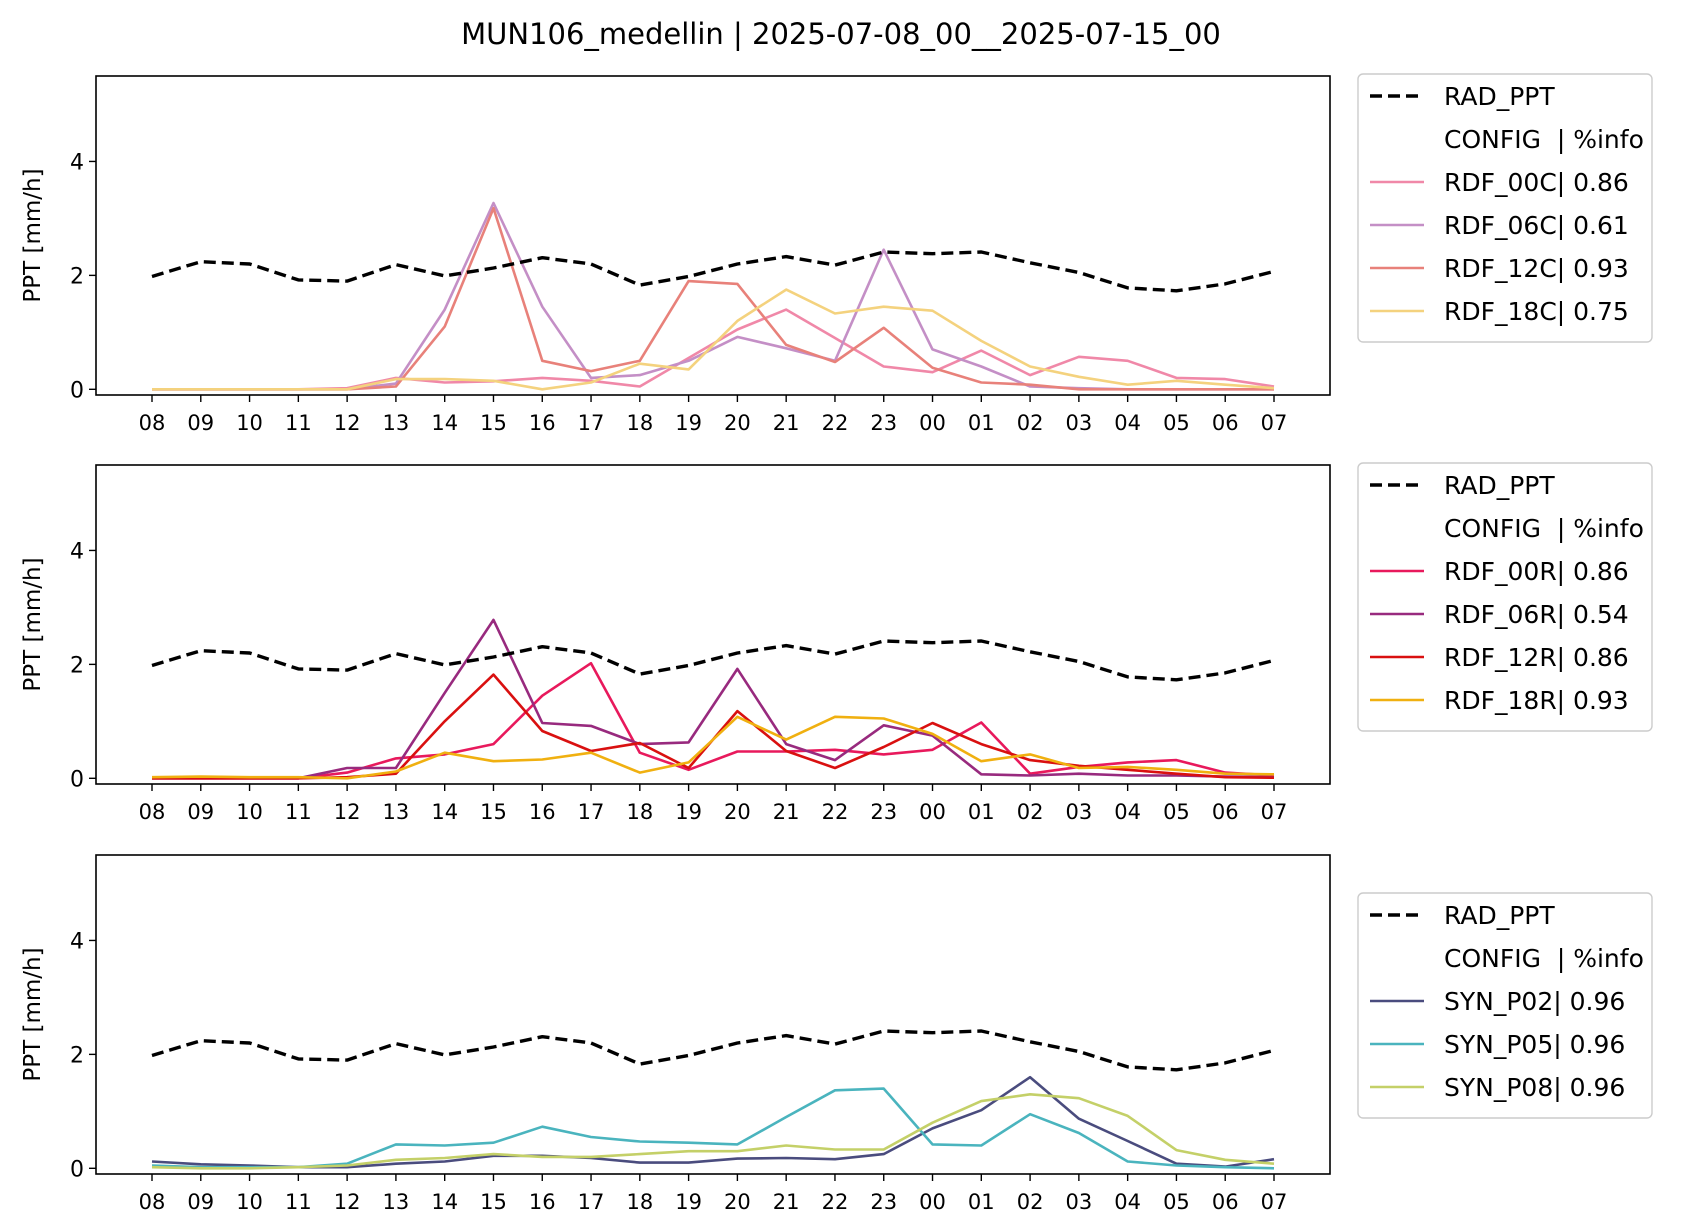 Image resolution: width=1690 pixels, height=1231 pixels. I want to click on legend-entry-label: RDF_00C| 0.86, so click(1536, 182).